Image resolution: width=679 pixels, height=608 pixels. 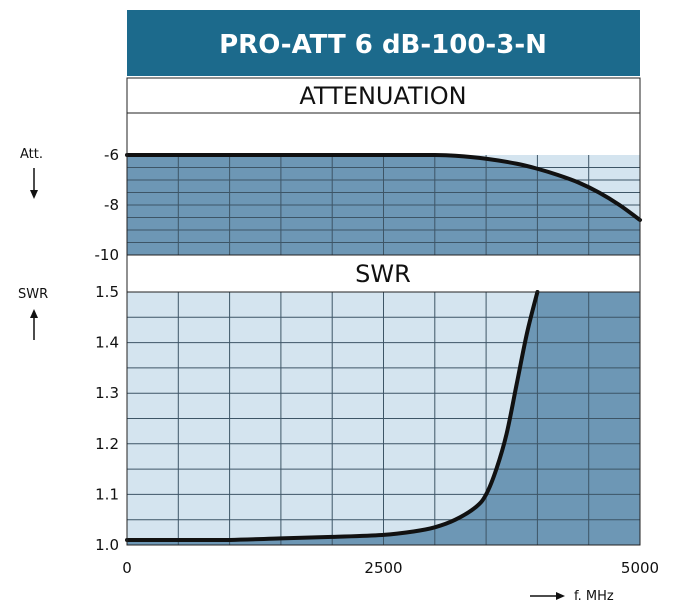 I want to click on arrow-down-icon, so click(x=34, y=183).